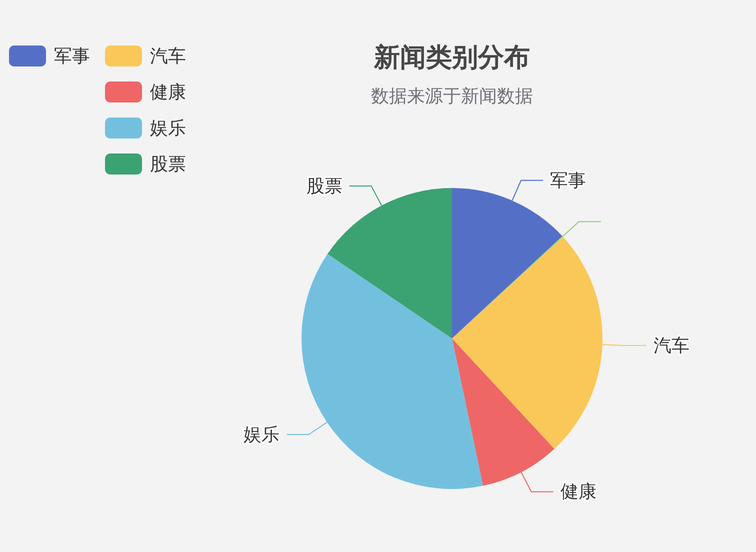  What do you see at coordinates (452, 96) in the screenshot?
I see `subtitle: 数据来源于新闻数据` at bounding box center [452, 96].